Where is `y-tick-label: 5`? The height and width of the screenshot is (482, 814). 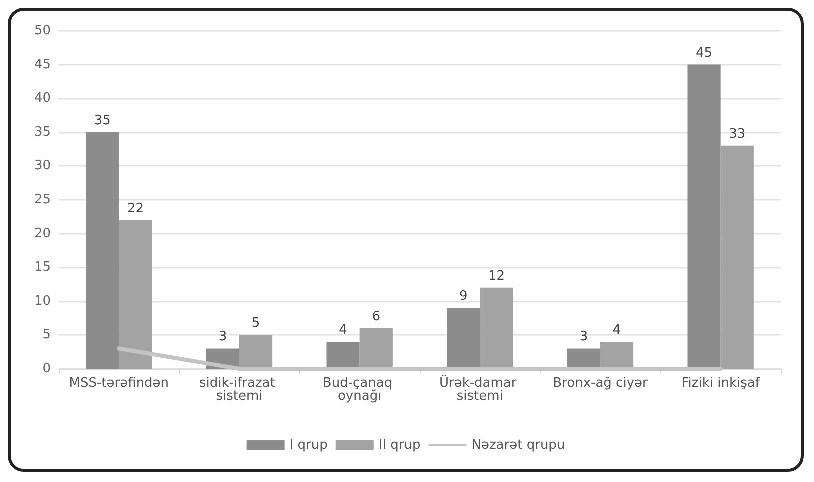 y-tick-label: 5 is located at coordinates (46, 335).